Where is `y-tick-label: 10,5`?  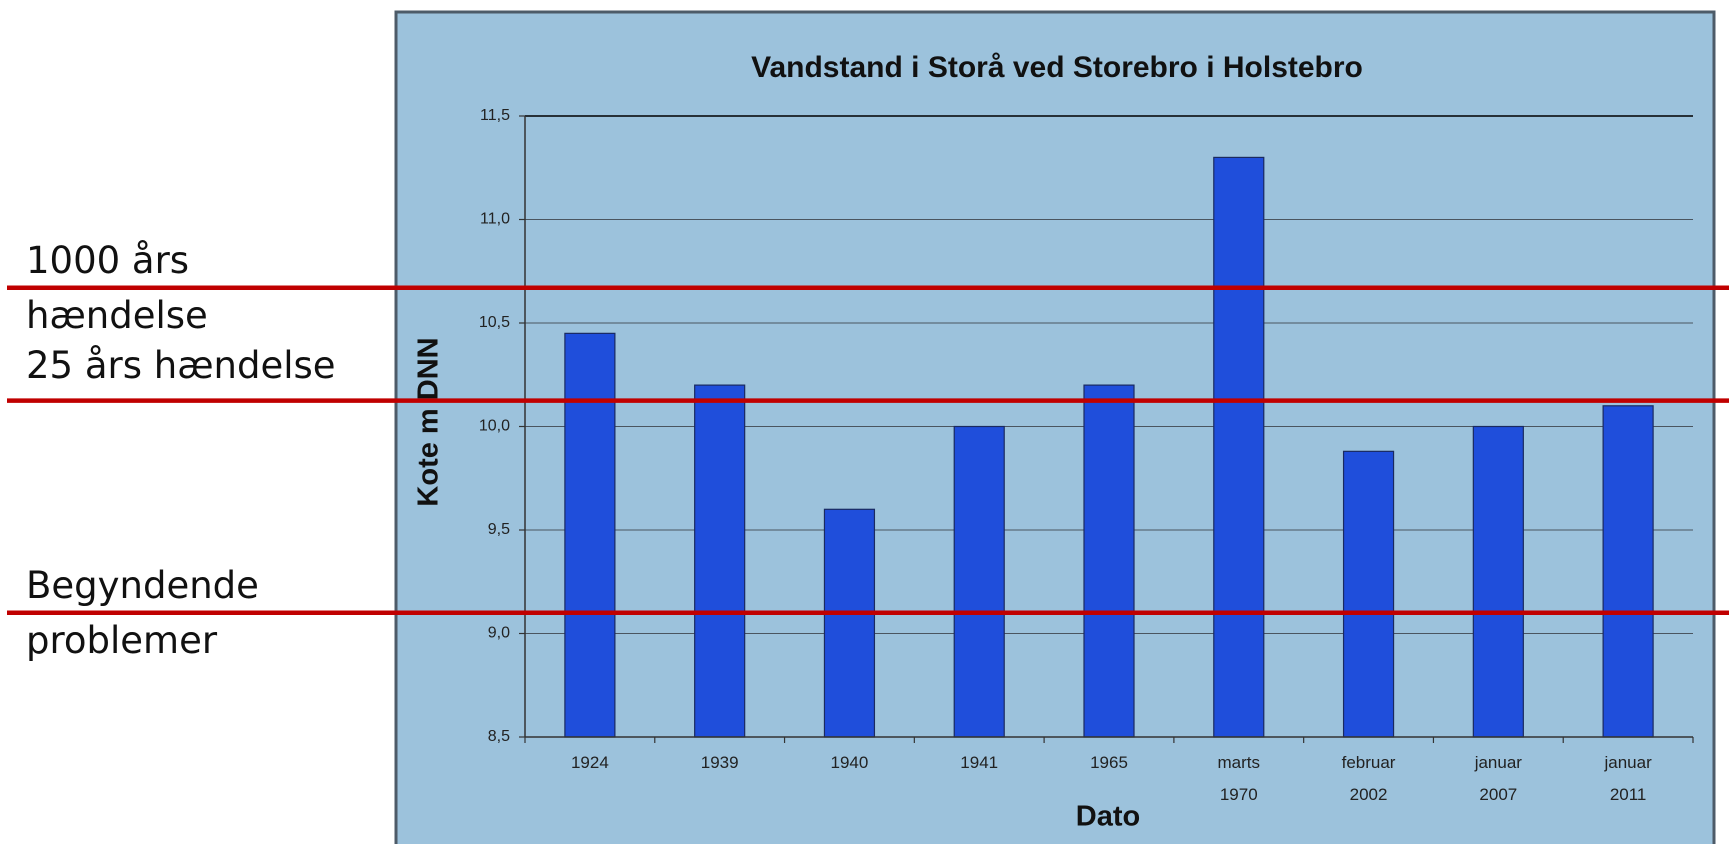 y-tick-label: 10,5 is located at coordinates (494, 322).